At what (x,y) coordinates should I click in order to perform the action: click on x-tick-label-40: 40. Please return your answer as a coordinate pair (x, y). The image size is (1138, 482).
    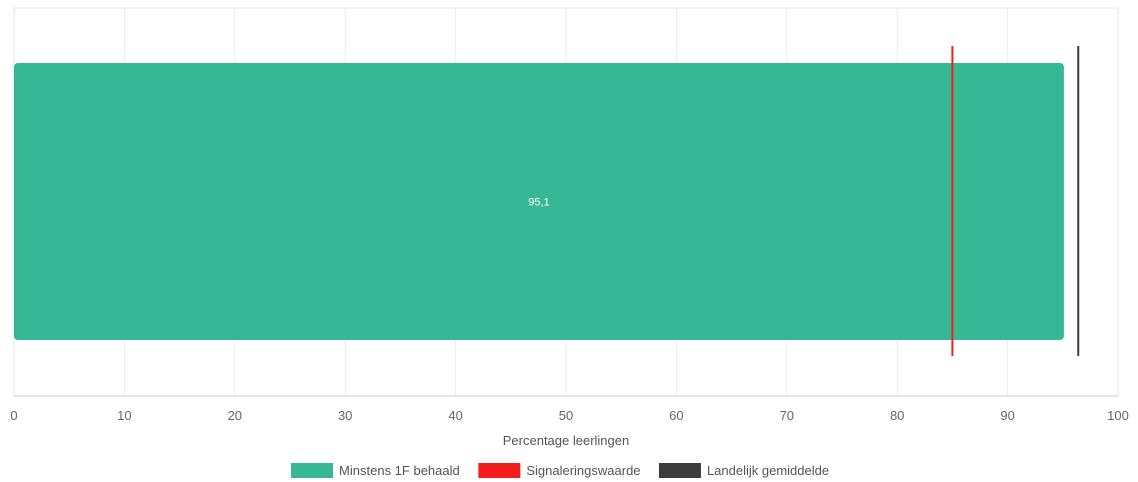
    Looking at the image, I should click on (455, 415).